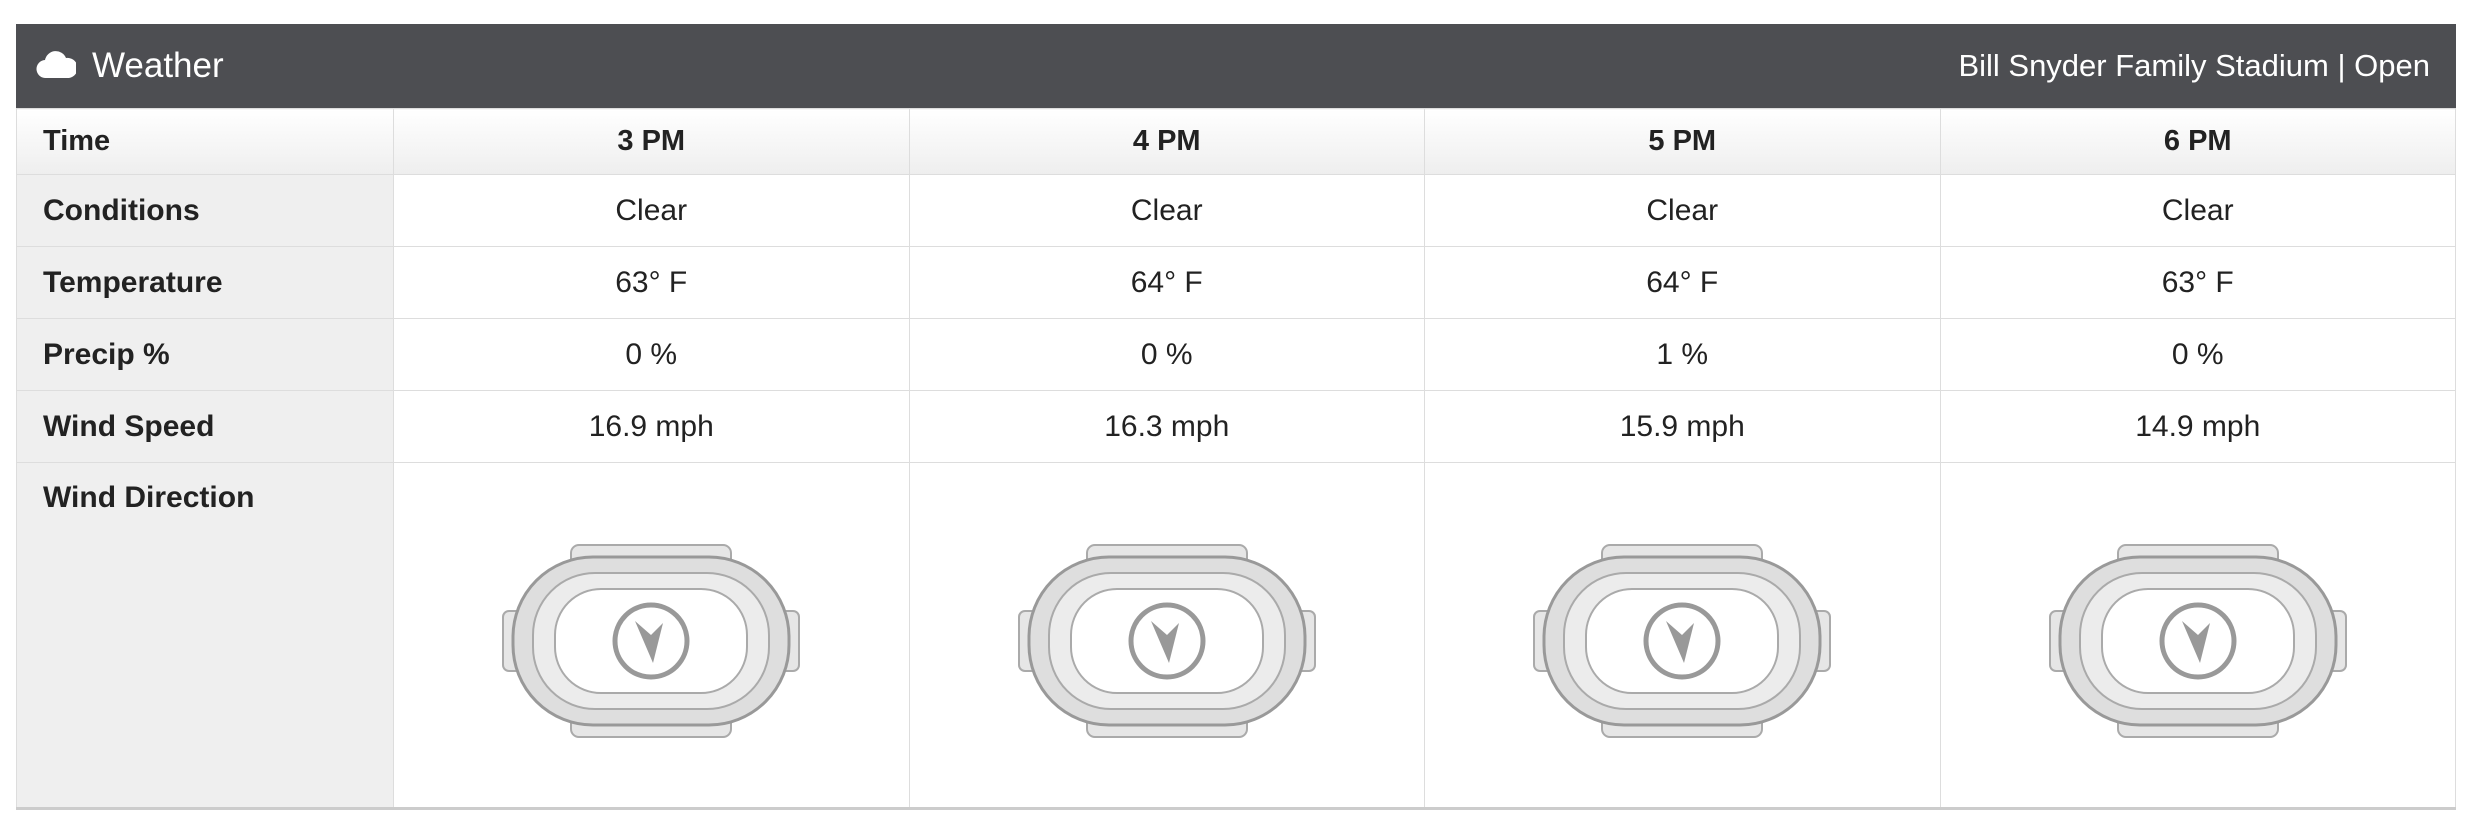 The height and width of the screenshot is (814, 2480). I want to click on cloud-icon, so click(56, 65).